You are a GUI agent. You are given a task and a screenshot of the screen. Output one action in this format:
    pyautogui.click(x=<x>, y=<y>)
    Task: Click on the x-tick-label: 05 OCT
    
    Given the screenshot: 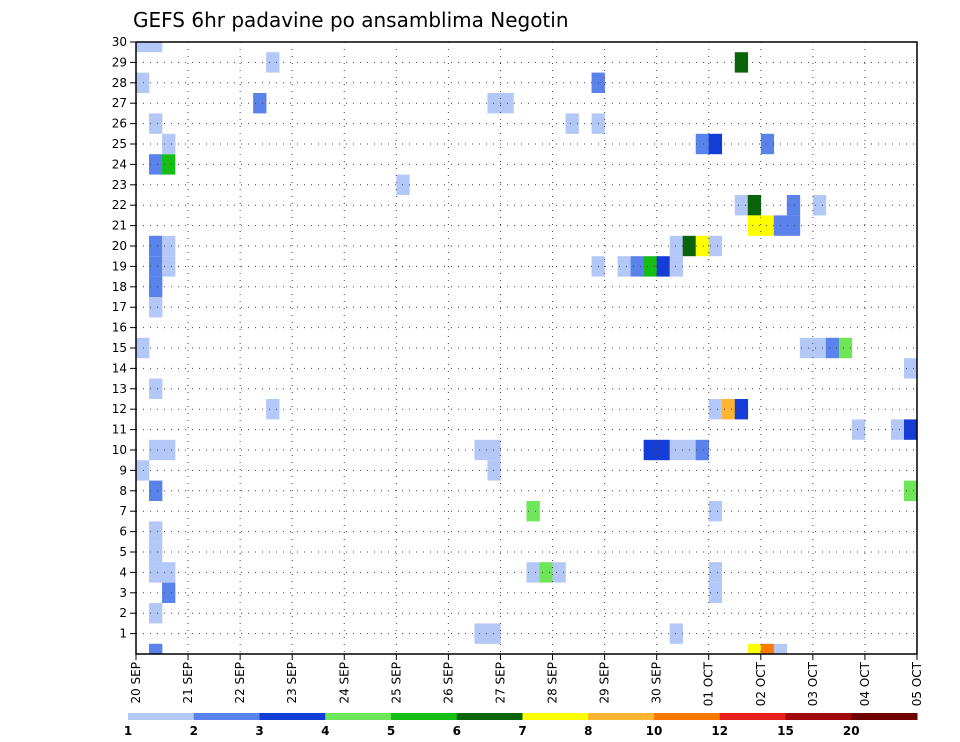 What is the action you would take?
    pyautogui.click(x=917, y=683)
    